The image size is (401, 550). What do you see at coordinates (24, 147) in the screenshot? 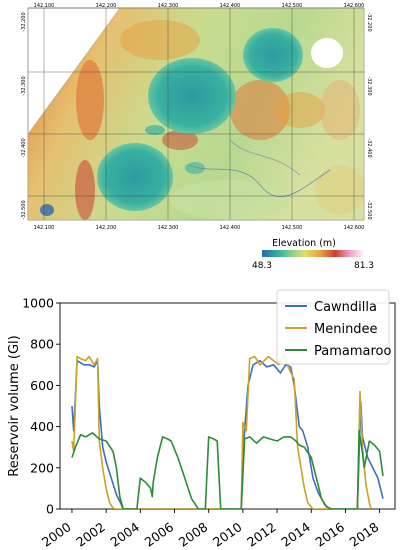
I see `map-left-tick: -32.400` at bounding box center [24, 147].